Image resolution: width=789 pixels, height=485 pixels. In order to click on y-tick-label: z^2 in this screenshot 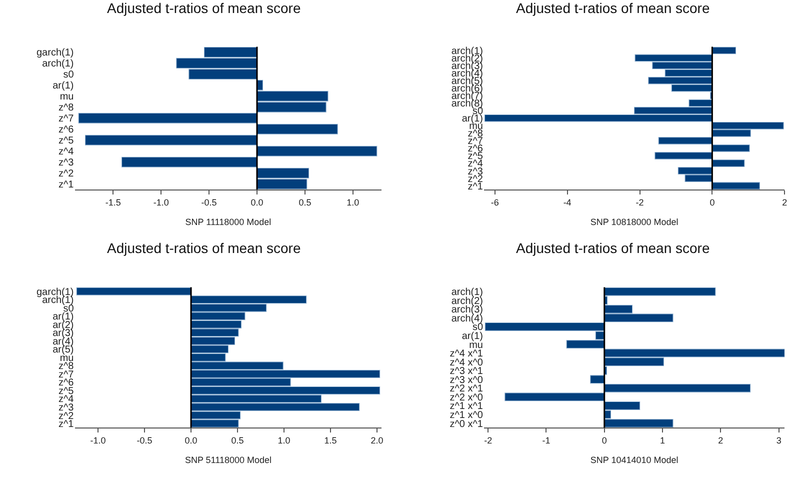, I will do `click(66, 174)`.